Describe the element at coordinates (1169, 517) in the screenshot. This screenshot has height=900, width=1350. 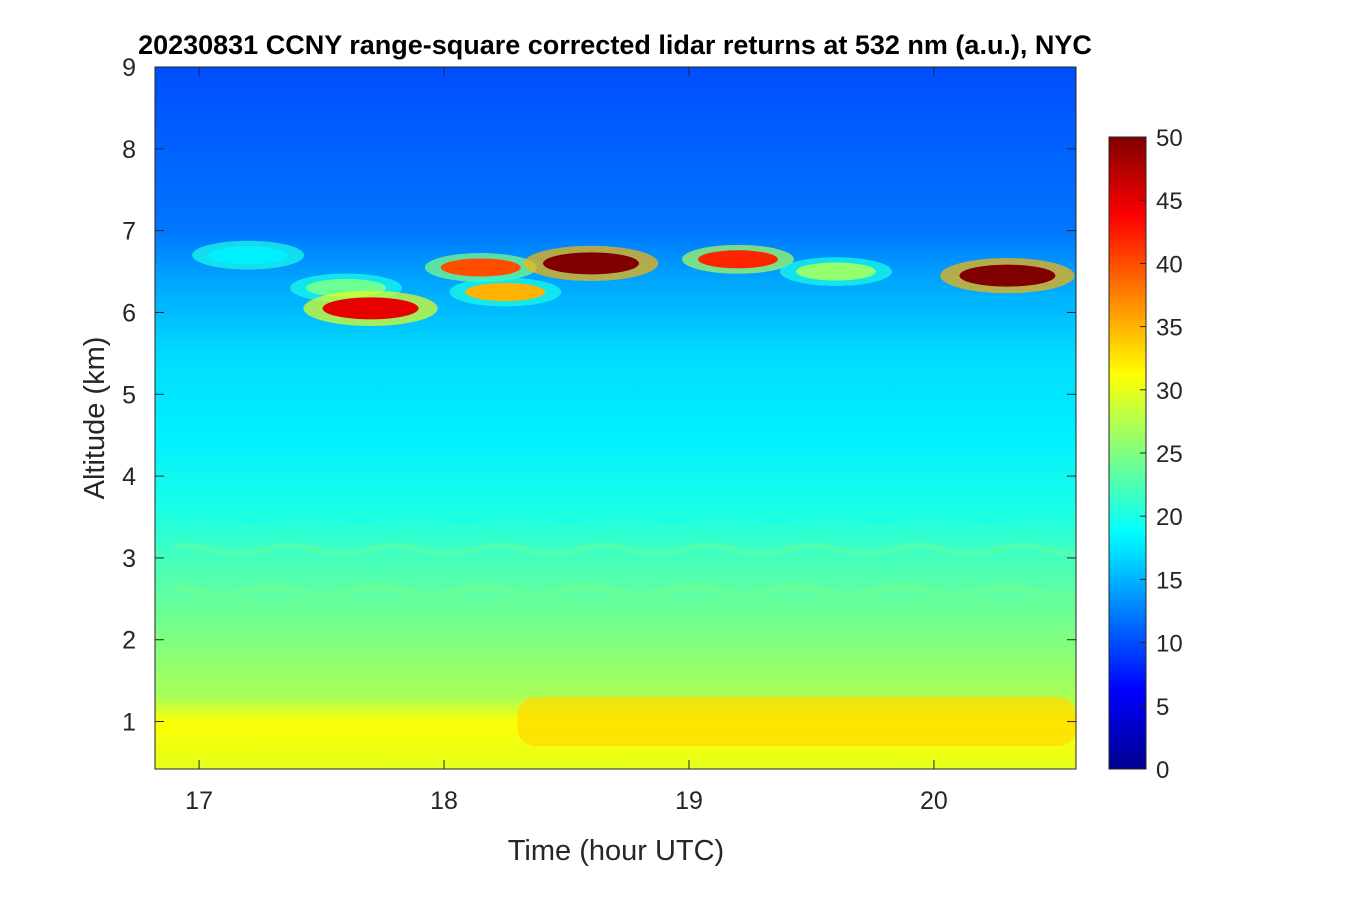
I see `colorbar-tick-label: 20` at that location.